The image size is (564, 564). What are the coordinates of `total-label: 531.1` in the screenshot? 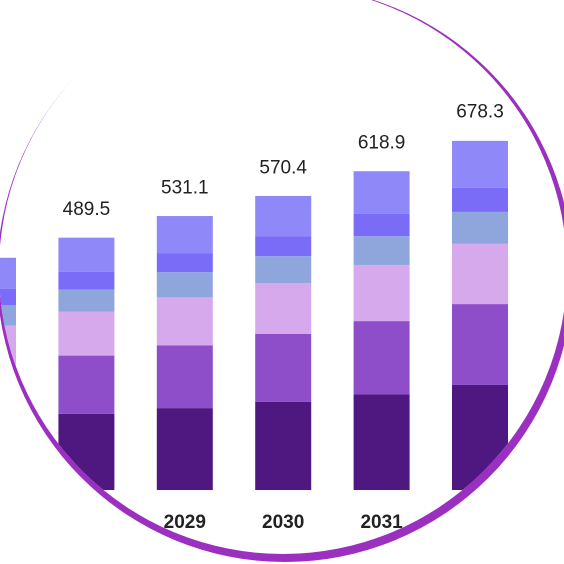 It's located at (185, 188).